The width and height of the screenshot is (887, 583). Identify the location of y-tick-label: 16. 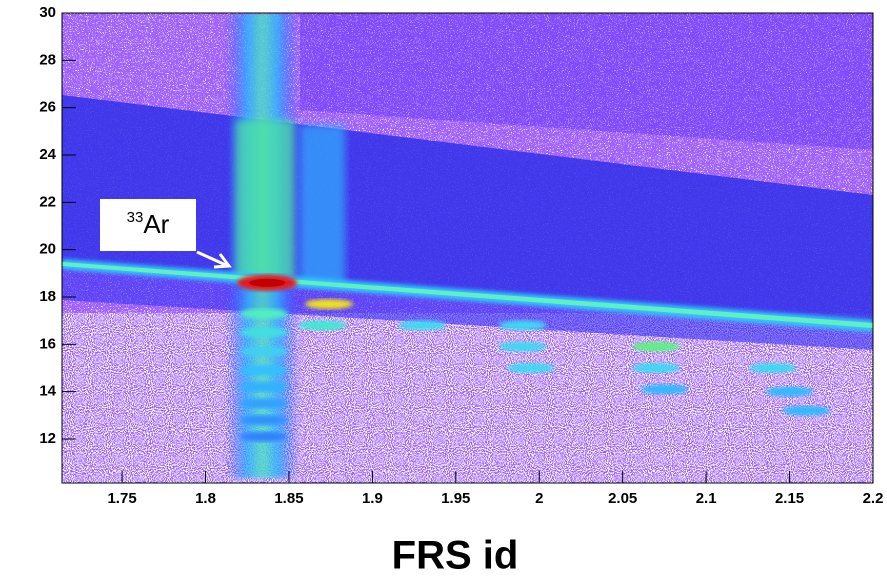
(47, 343).